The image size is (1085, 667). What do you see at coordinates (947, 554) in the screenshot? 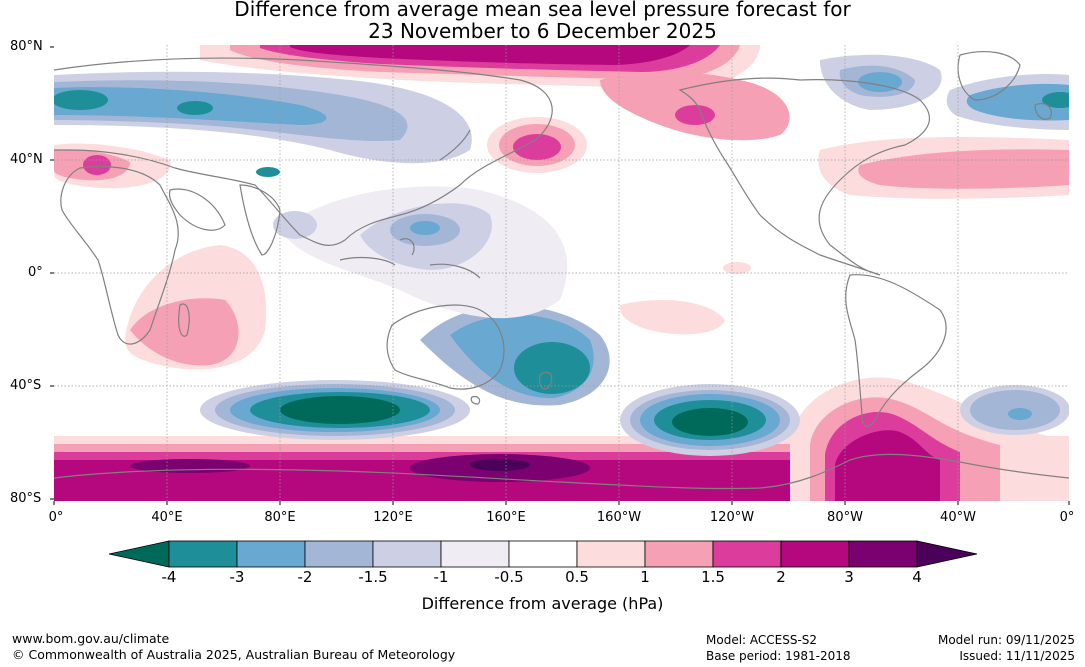
I see `colorbar-extend-high` at bounding box center [947, 554].